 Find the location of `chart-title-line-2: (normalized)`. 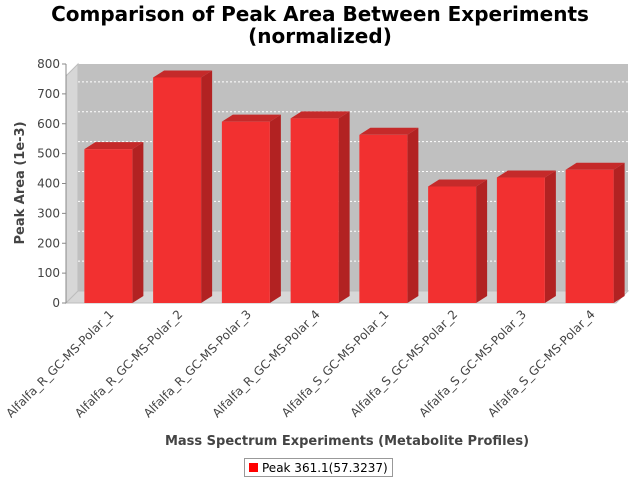

chart-title-line-2: (normalized) is located at coordinates (320, 36).